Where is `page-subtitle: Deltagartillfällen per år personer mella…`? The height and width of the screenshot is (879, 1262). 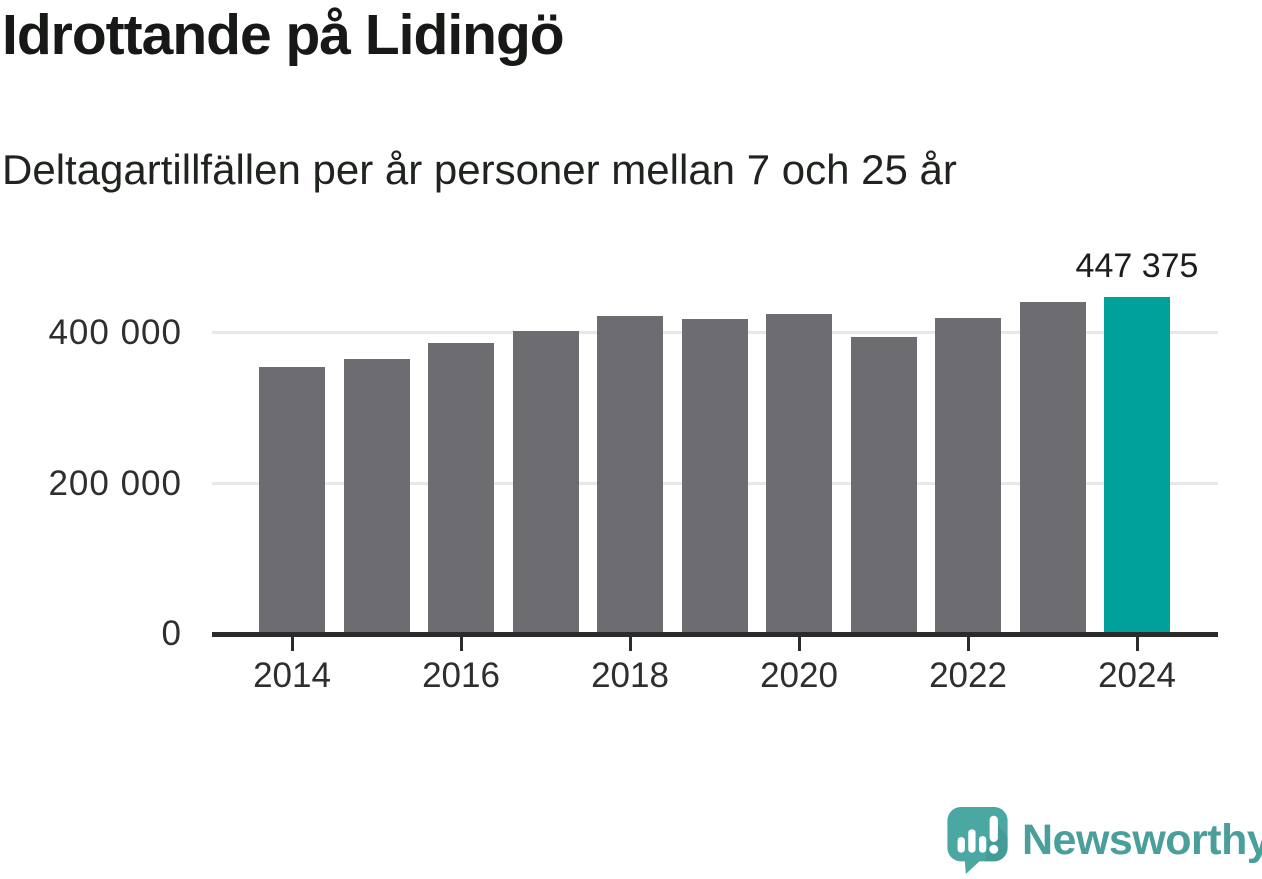 page-subtitle: Deltagartillfällen per år personer mella… is located at coordinates (479, 169).